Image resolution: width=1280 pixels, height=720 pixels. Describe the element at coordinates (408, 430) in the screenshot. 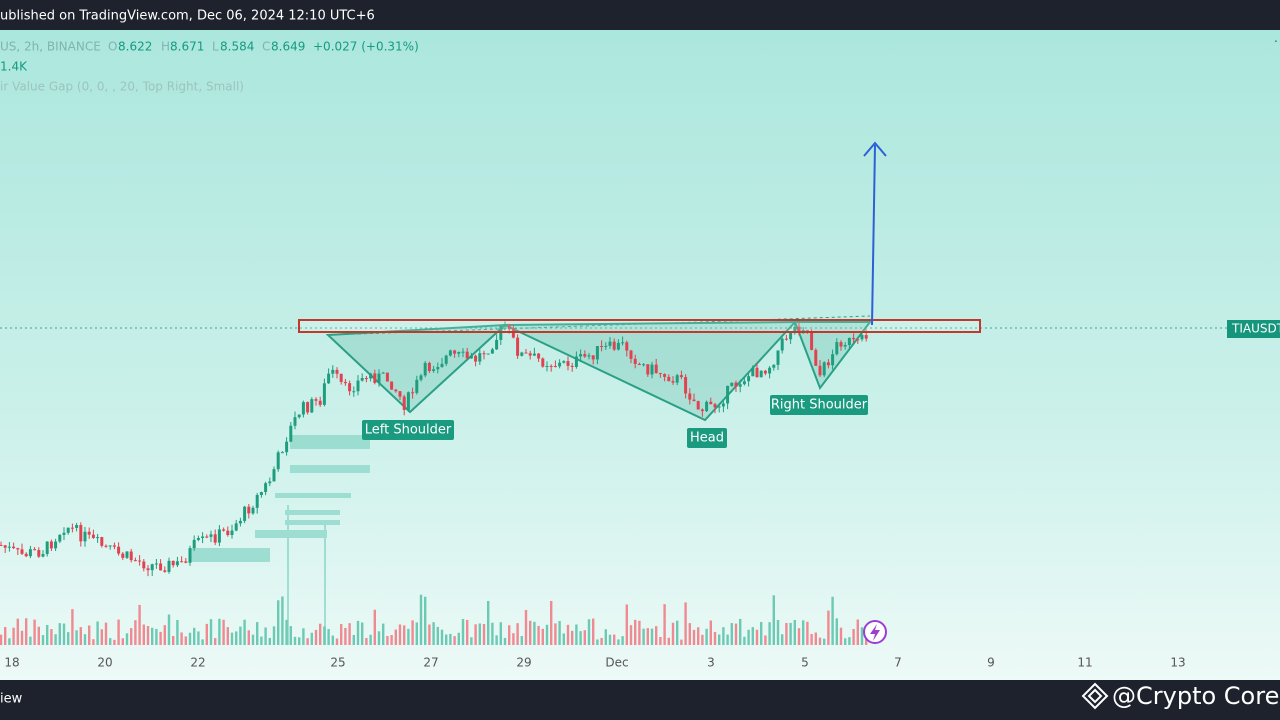

I see `left-shoulder-label: Left Shoulder` at that location.